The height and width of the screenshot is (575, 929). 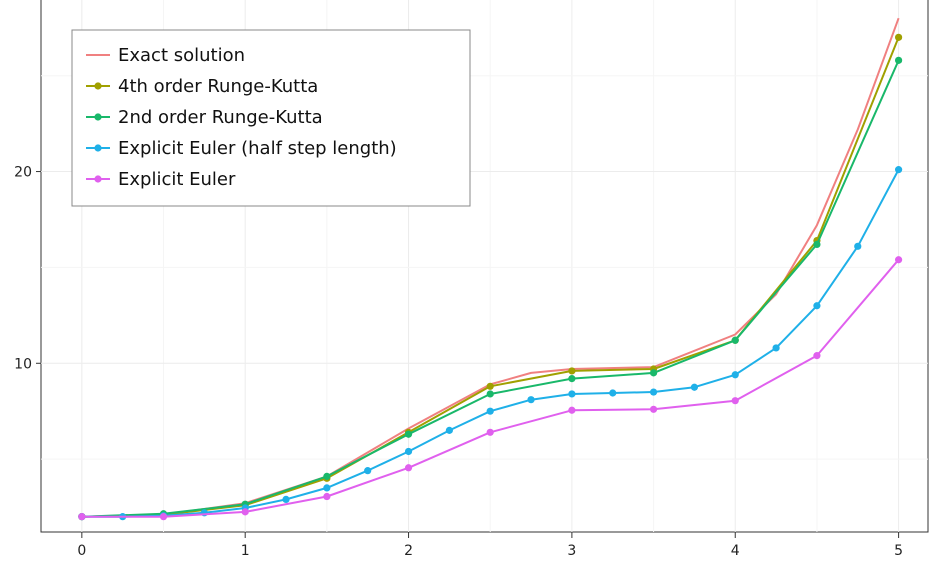 I want to click on legend-label: Exact solution, so click(x=181, y=55).